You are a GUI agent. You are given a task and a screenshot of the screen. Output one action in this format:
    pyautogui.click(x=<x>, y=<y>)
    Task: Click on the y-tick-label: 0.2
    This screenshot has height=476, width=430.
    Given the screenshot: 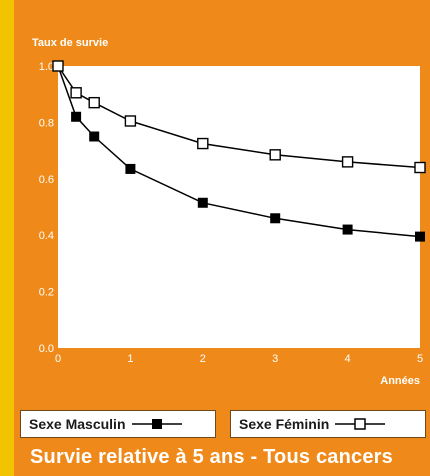 What is the action you would take?
    pyautogui.click(x=46, y=293)
    